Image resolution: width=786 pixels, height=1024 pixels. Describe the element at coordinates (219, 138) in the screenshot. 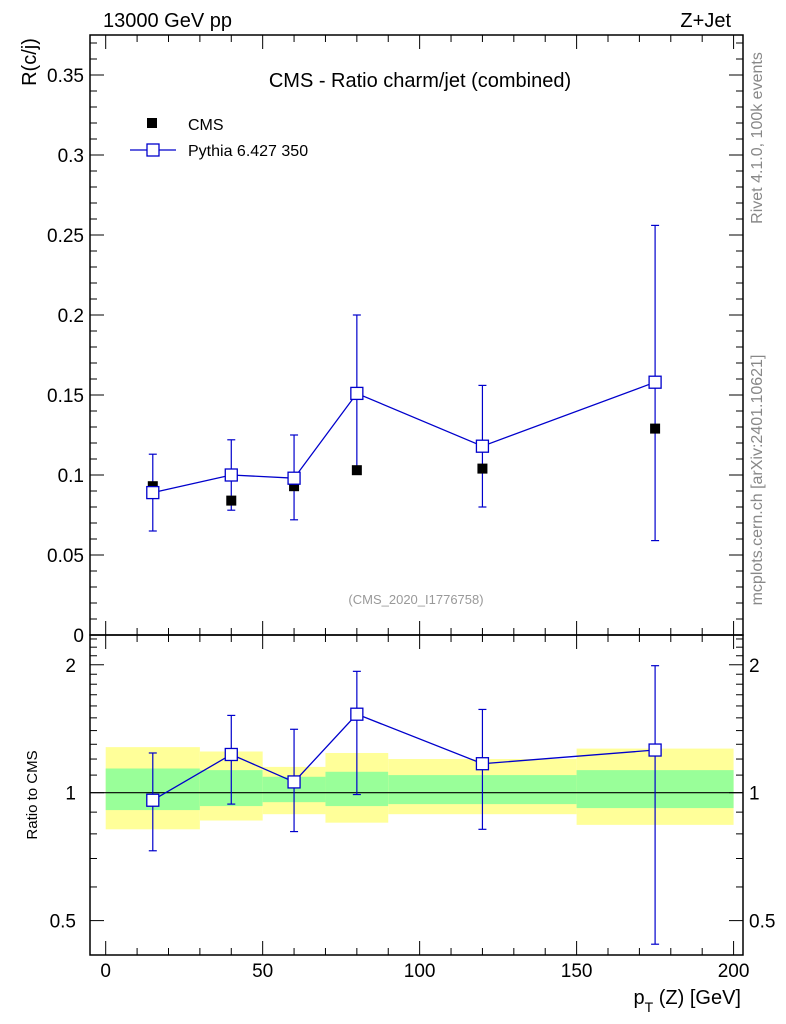

I see `legend: CMS Pythia 6.427 350` at that location.